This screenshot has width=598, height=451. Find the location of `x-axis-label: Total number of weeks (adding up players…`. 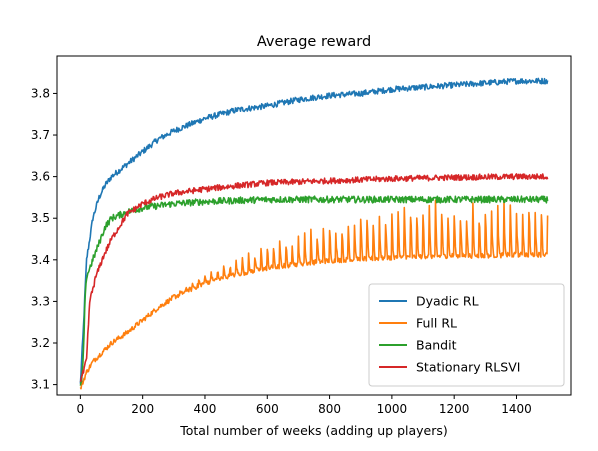

x-axis-label: Total number of weeks (adding up players… is located at coordinates (313, 430).